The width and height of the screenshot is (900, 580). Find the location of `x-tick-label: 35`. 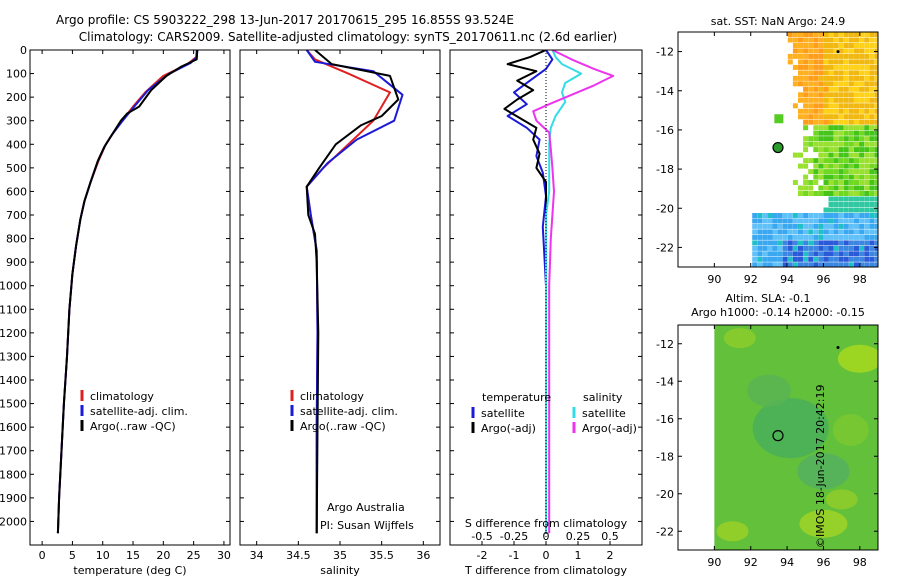

x-tick-label: 35 is located at coordinates (340, 555).